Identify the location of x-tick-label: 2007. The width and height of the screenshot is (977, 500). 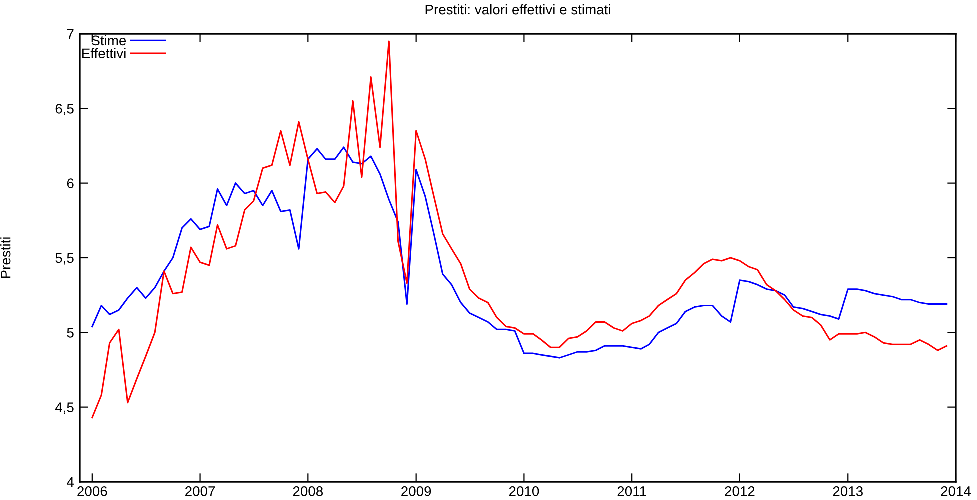
(201, 491).